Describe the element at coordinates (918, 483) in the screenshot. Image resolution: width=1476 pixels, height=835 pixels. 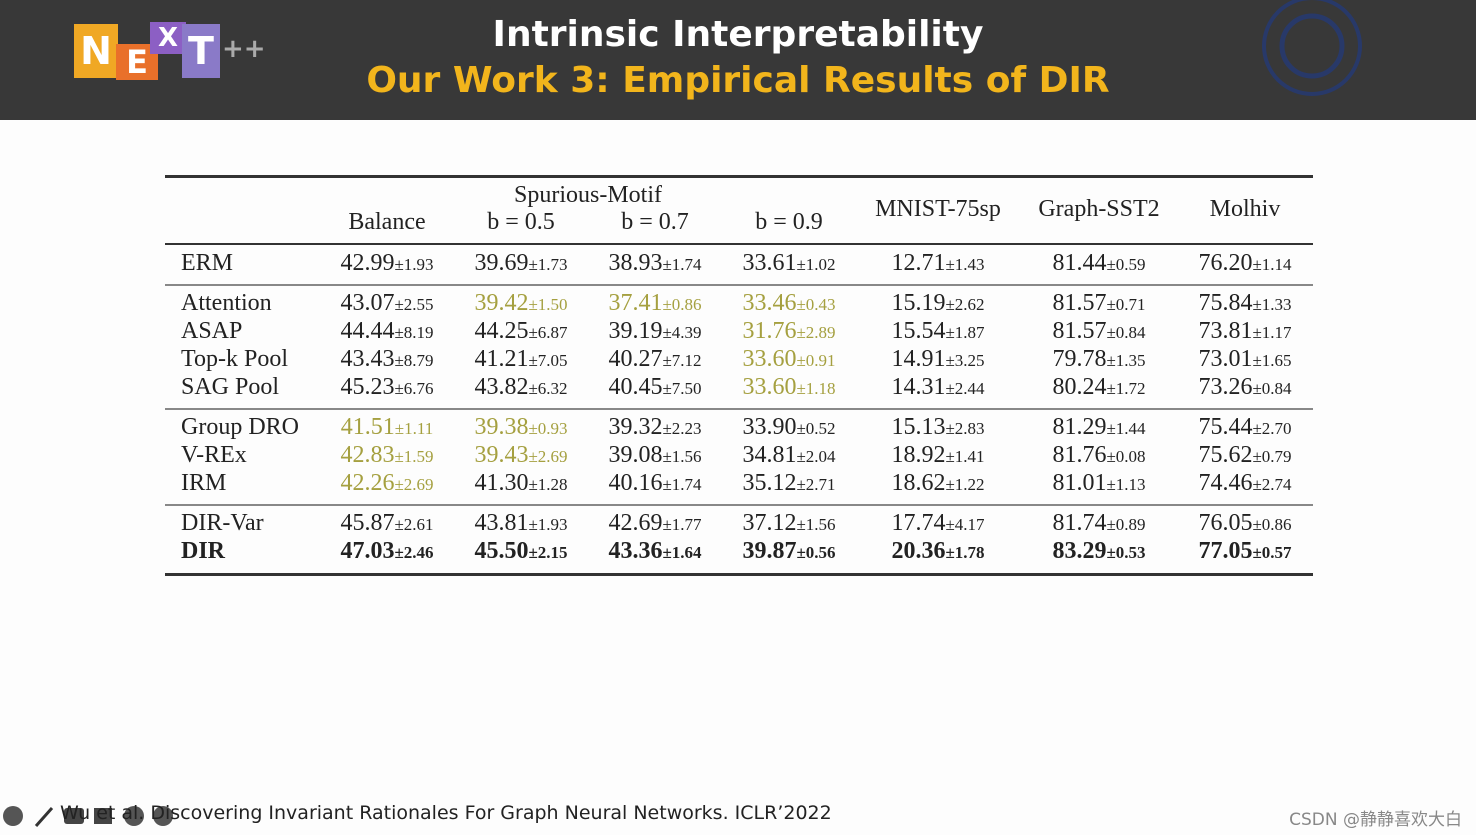
I see `cell-mean: 18.62` at that location.